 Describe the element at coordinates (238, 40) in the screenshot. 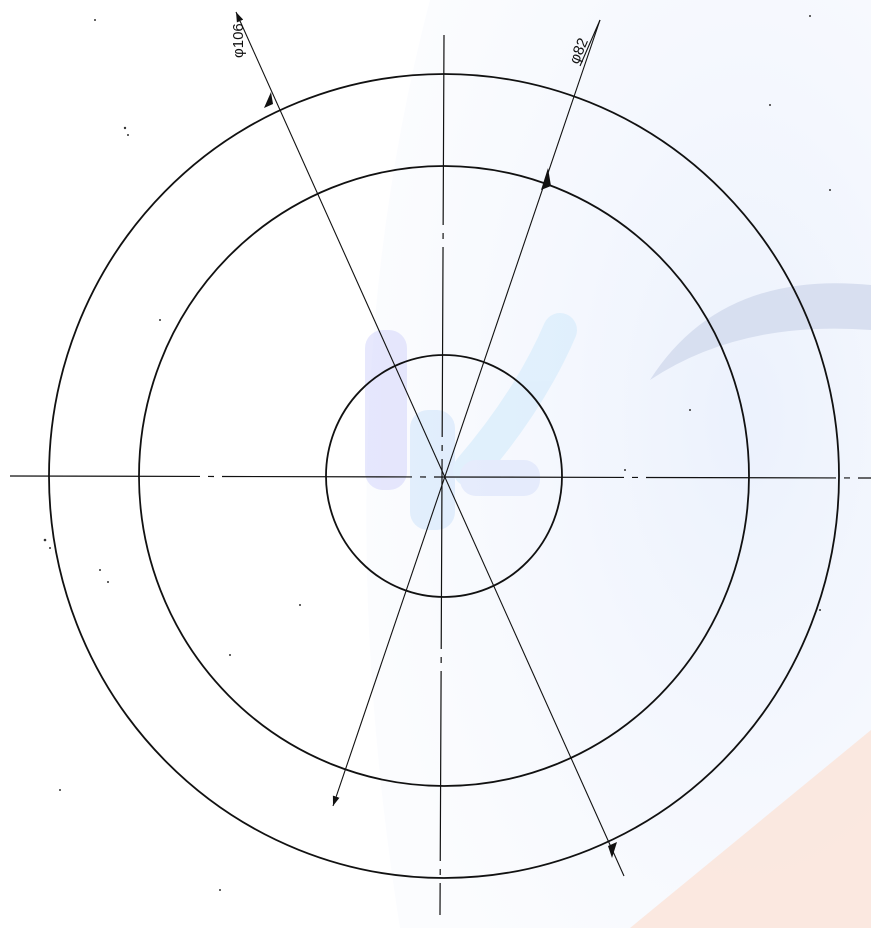

I see `dimension-label-outer: φ106` at that location.